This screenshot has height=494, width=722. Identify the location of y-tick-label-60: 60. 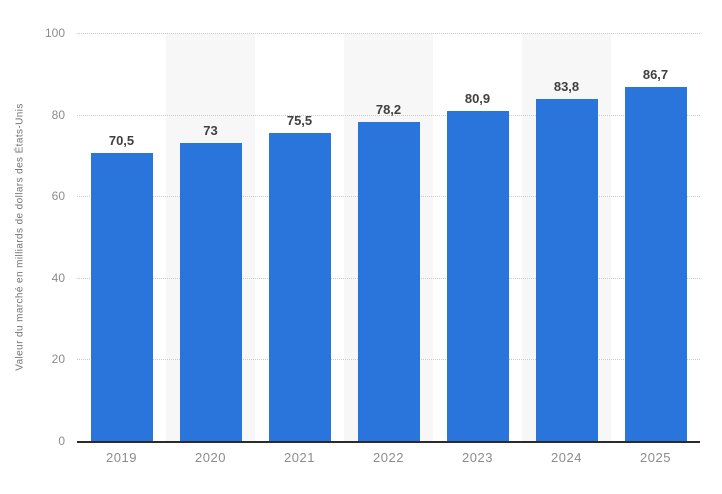
(58, 196).